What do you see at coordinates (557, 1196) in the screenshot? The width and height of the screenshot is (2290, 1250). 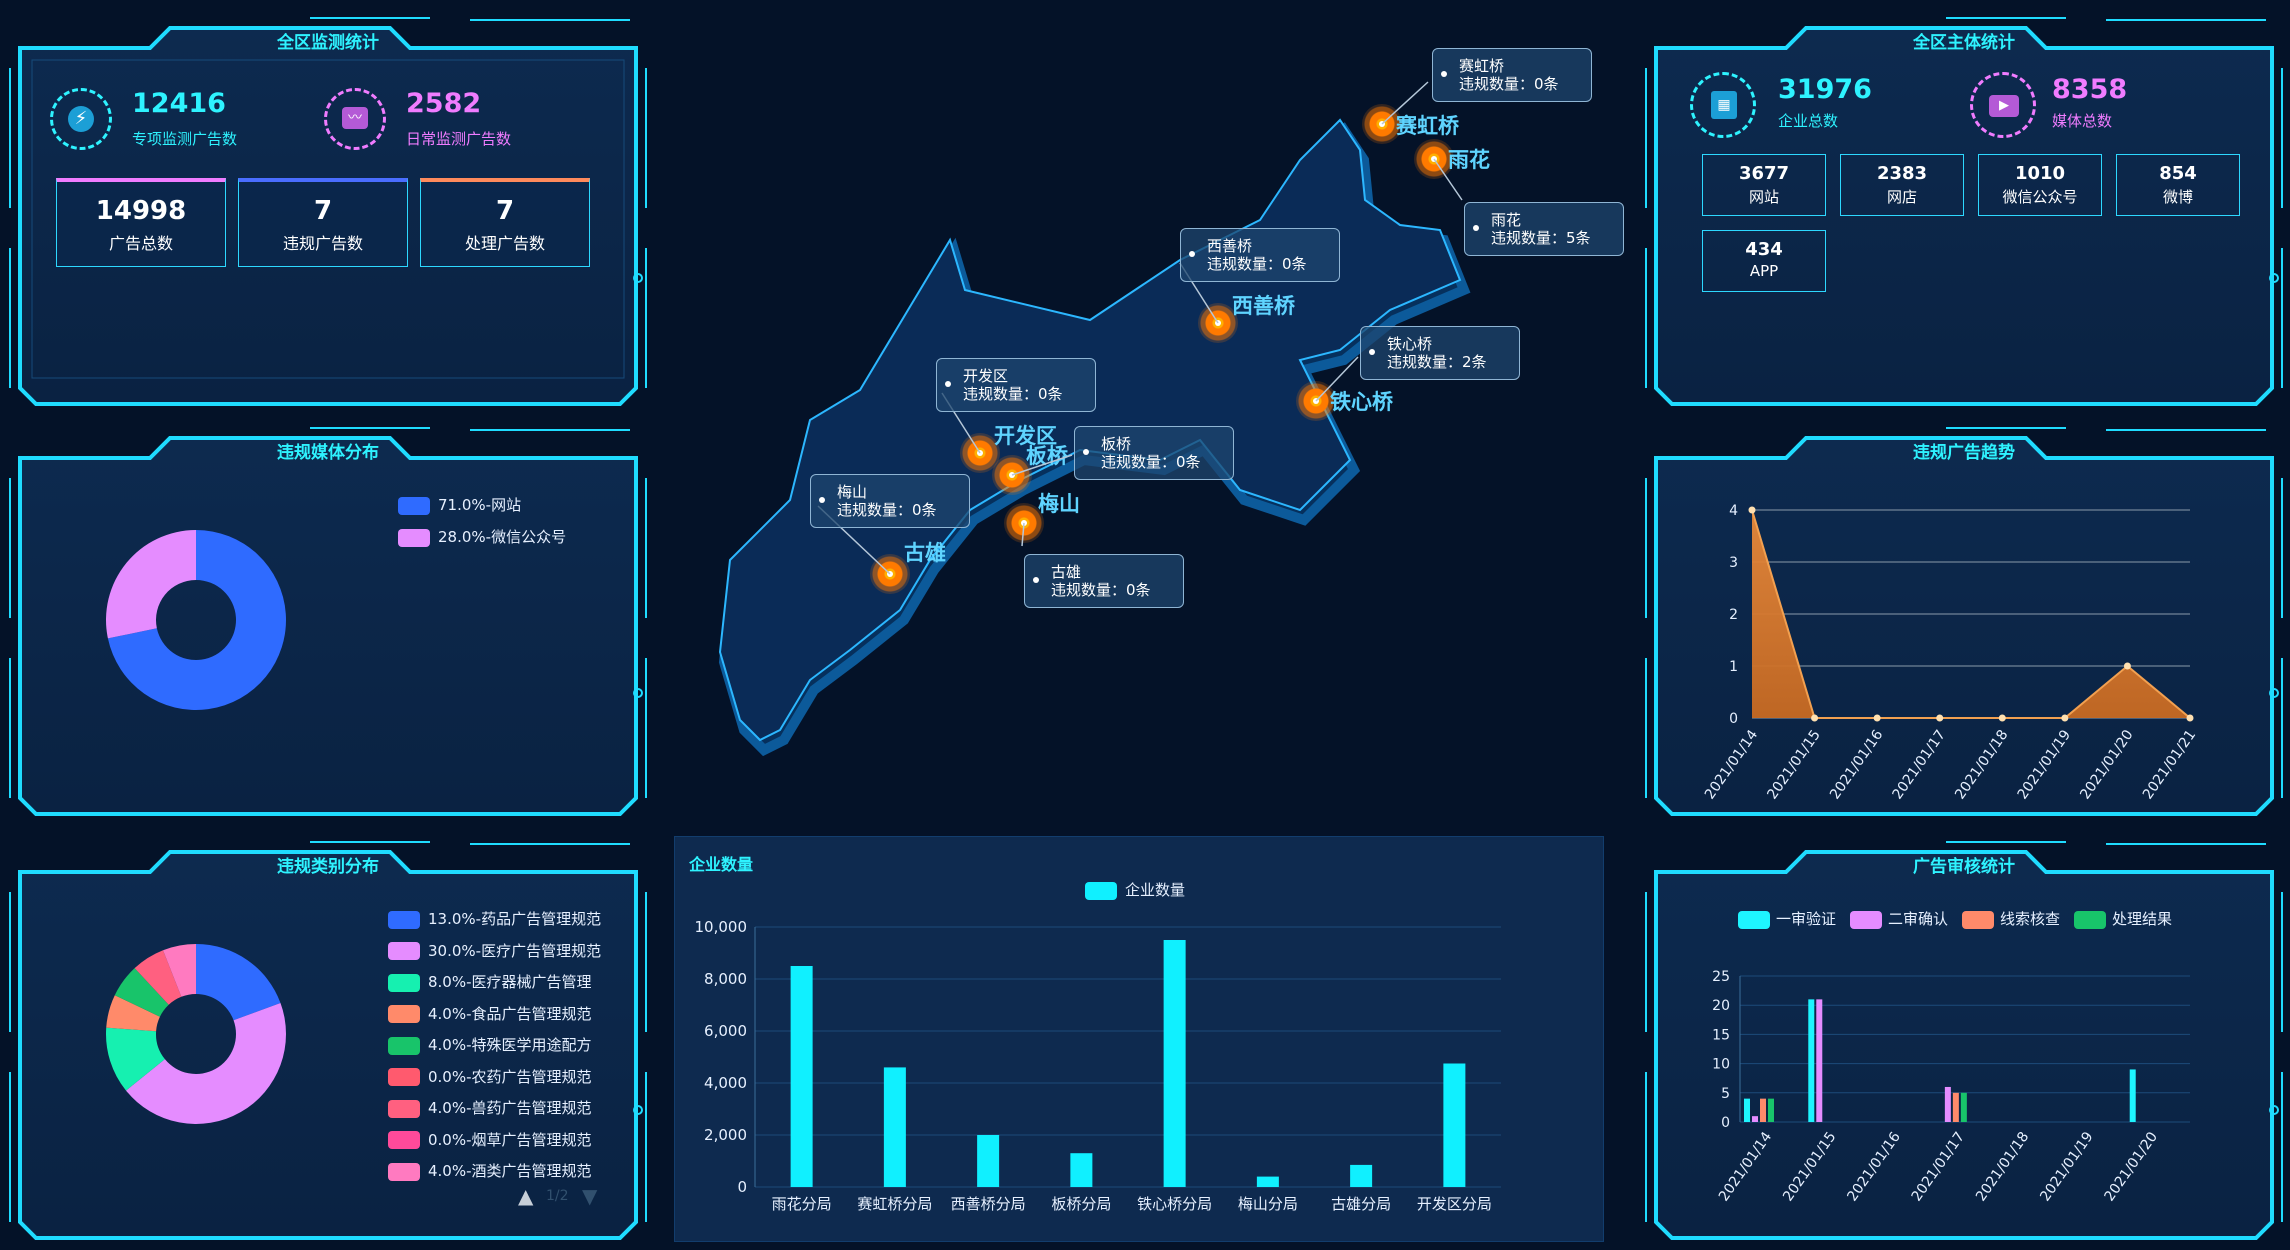 I see `legend-page-indicator: 1/2` at bounding box center [557, 1196].